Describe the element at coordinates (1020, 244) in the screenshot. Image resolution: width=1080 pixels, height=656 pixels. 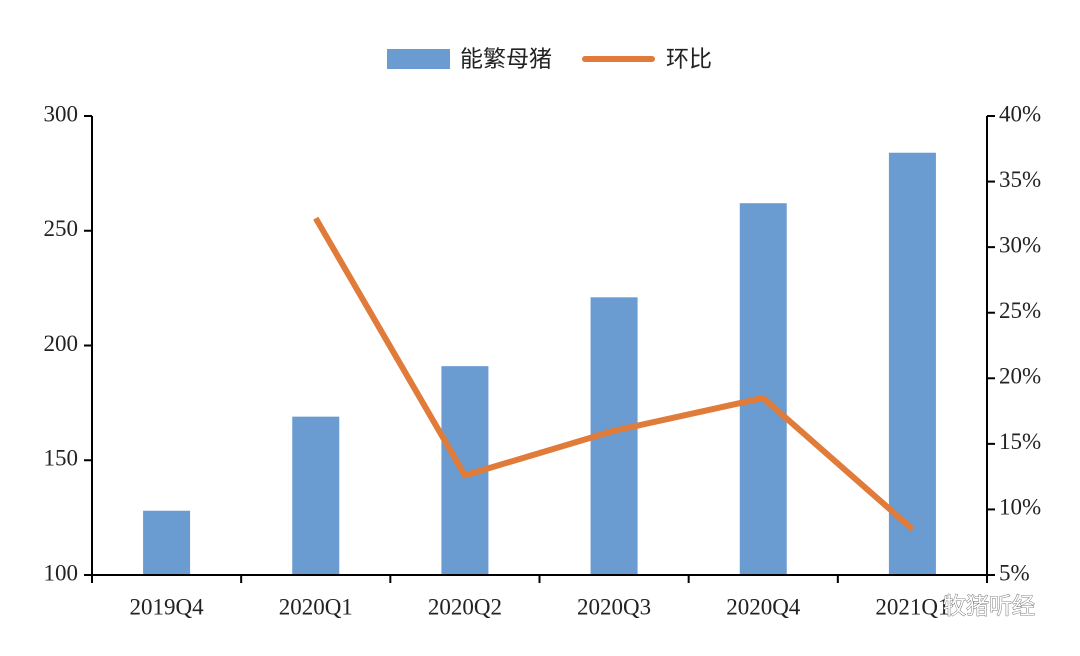
I see `y2-tick-label: 30%` at that location.